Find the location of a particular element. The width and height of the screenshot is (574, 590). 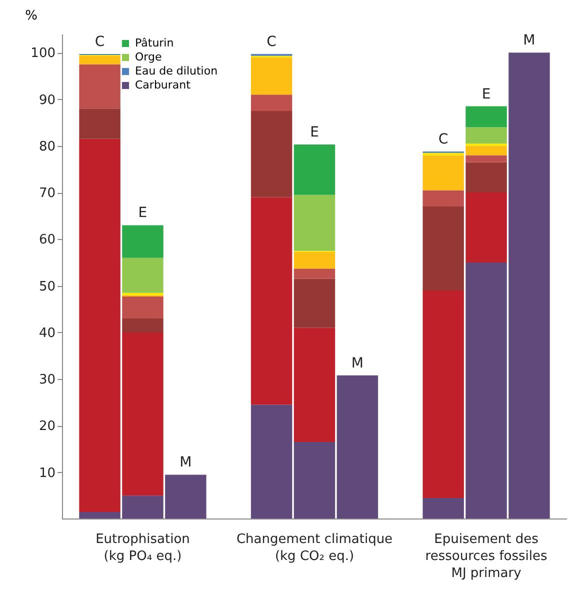

legend-label: Pâturin is located at coordinates (154, 43).